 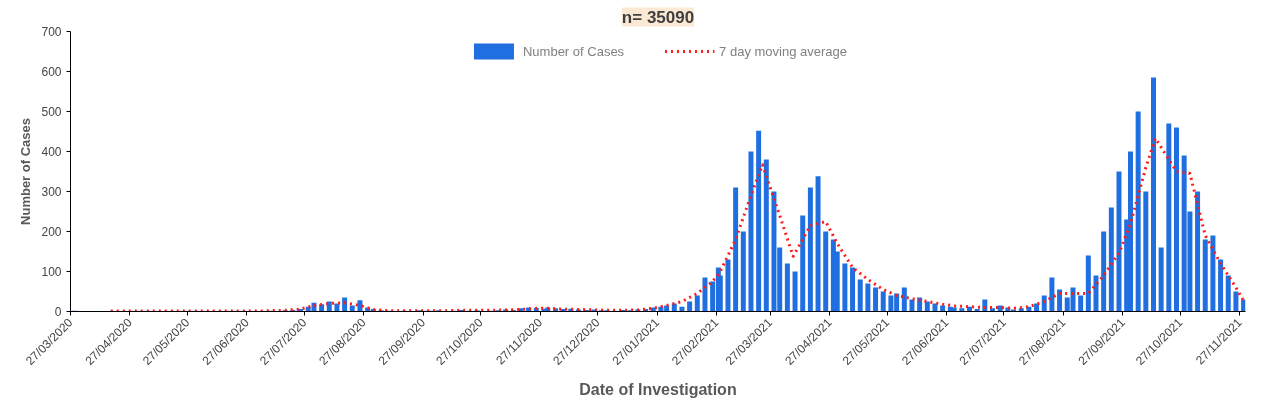 I want to click on y-tick-label: 400, so click(x=51, y=152).